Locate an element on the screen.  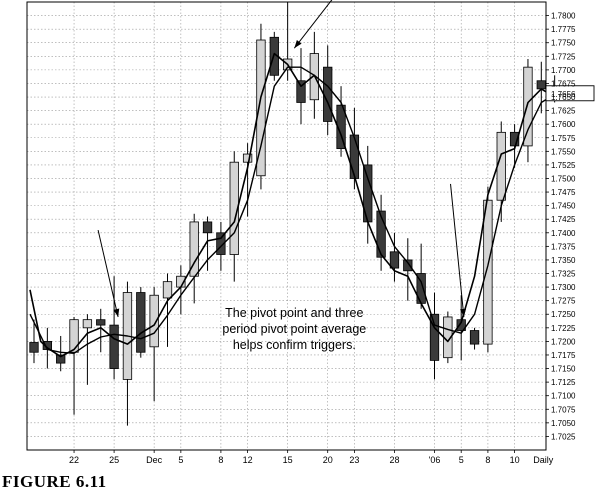
y-tick-label: 1.7400 is located at coordinates (563, 233).